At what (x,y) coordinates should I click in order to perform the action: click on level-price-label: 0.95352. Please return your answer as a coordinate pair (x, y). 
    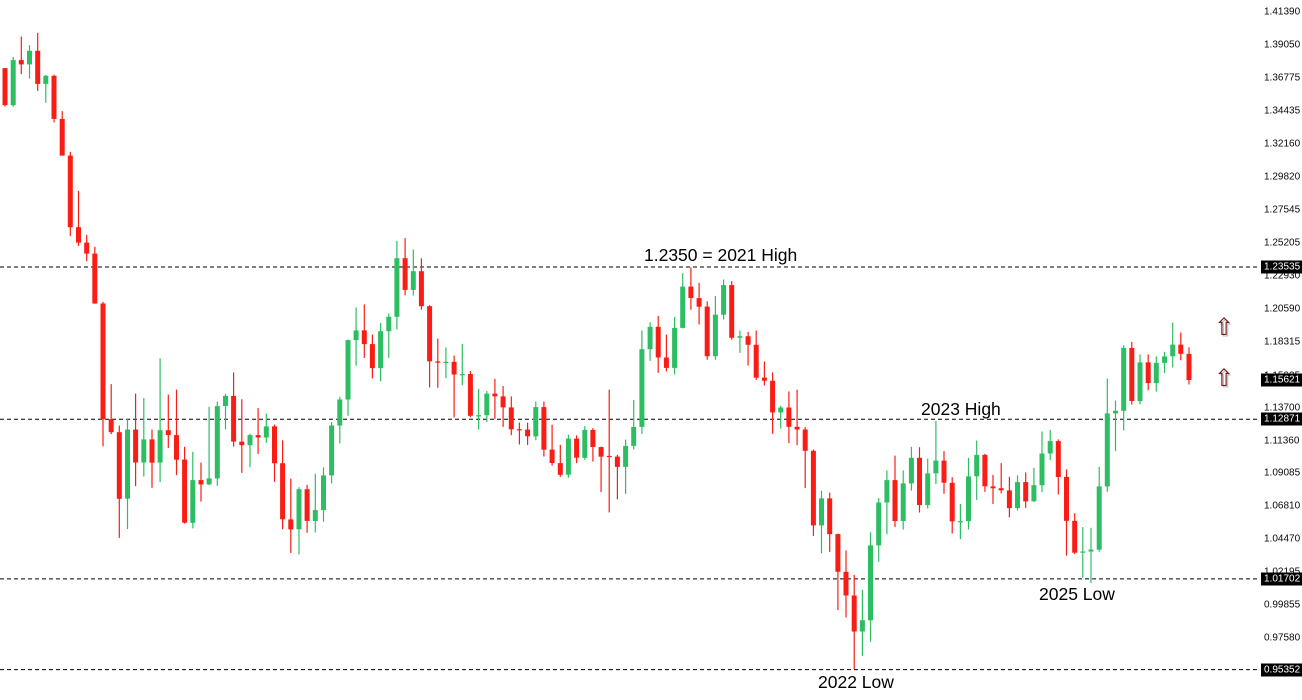
    Looking at the image, I should click on (1281, 670).